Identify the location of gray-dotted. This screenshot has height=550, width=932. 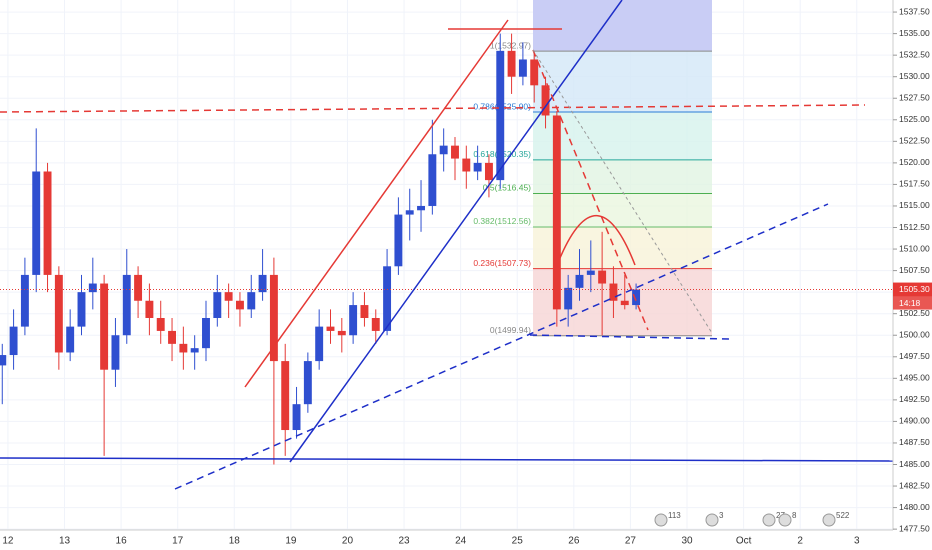
(622, 191).